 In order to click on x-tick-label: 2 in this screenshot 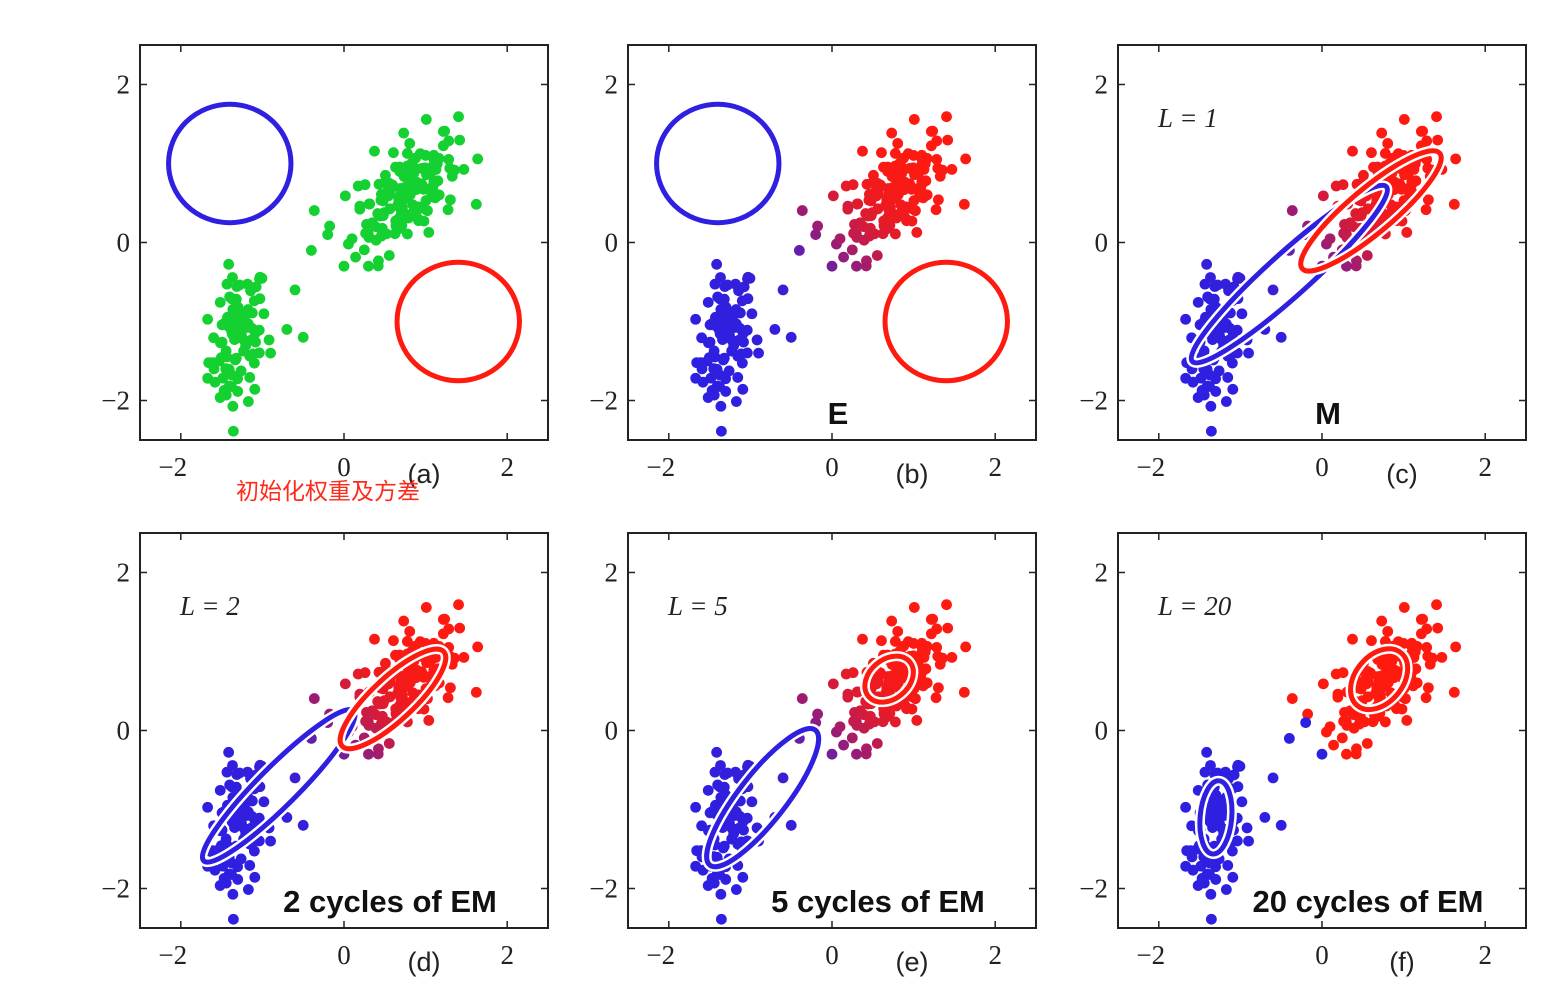, I will do `click(995, 467)`.